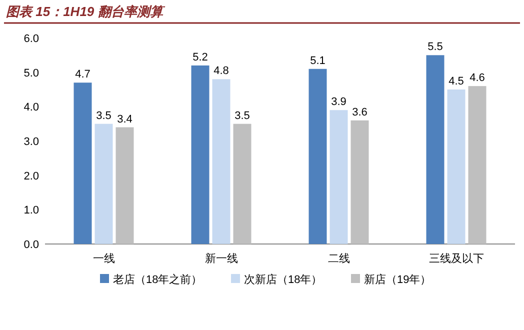 Image resolution: width=524 pixels, height=330 pixels. I want to click on y-tick-label: 1.0, so click(31, 210).